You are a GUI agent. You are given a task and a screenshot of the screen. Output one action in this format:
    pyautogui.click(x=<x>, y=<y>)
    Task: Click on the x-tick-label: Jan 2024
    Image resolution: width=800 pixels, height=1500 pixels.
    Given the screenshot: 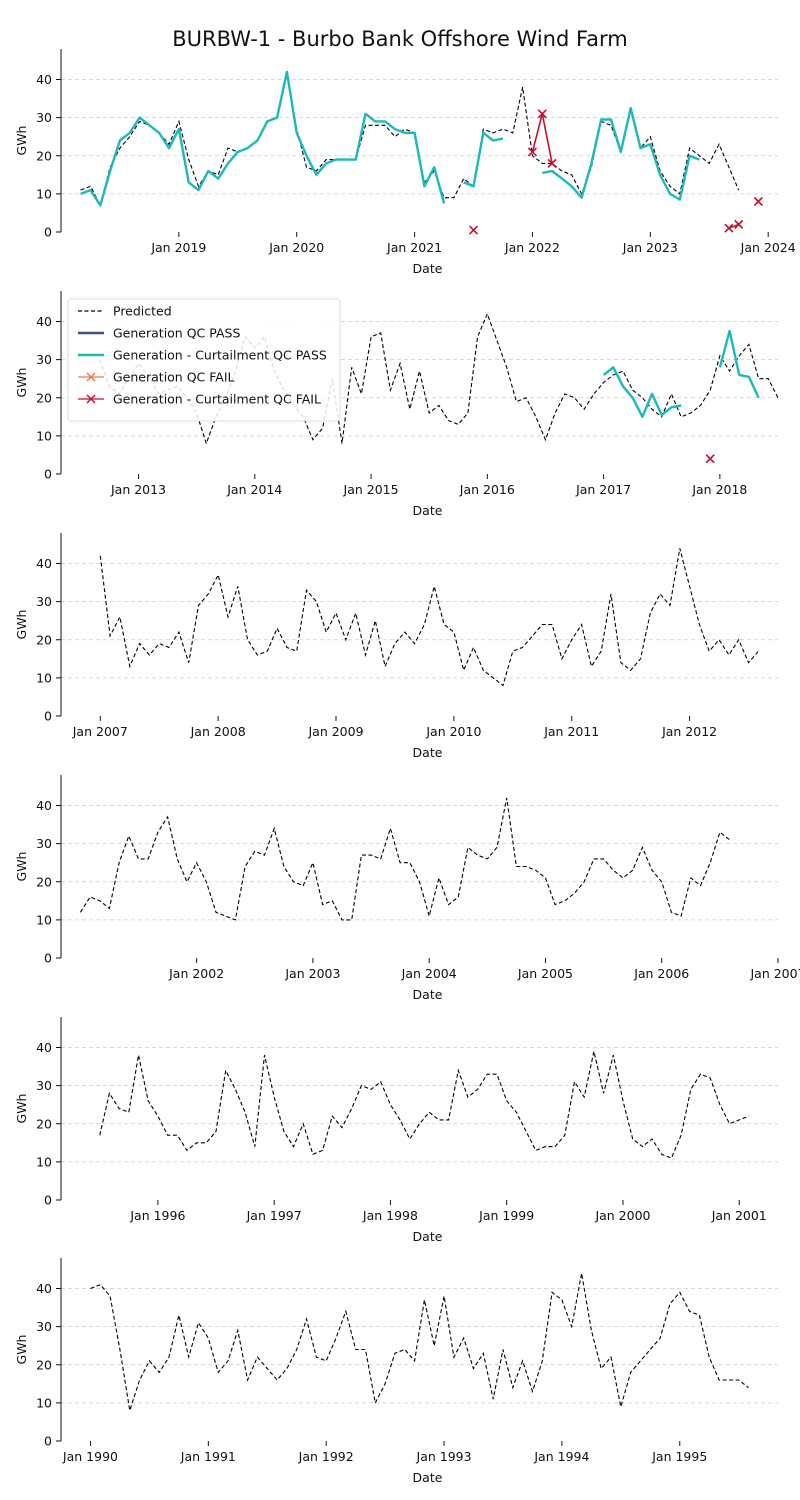 What is the action you would take?
    pyautogui.click(x=768, y=247)
    